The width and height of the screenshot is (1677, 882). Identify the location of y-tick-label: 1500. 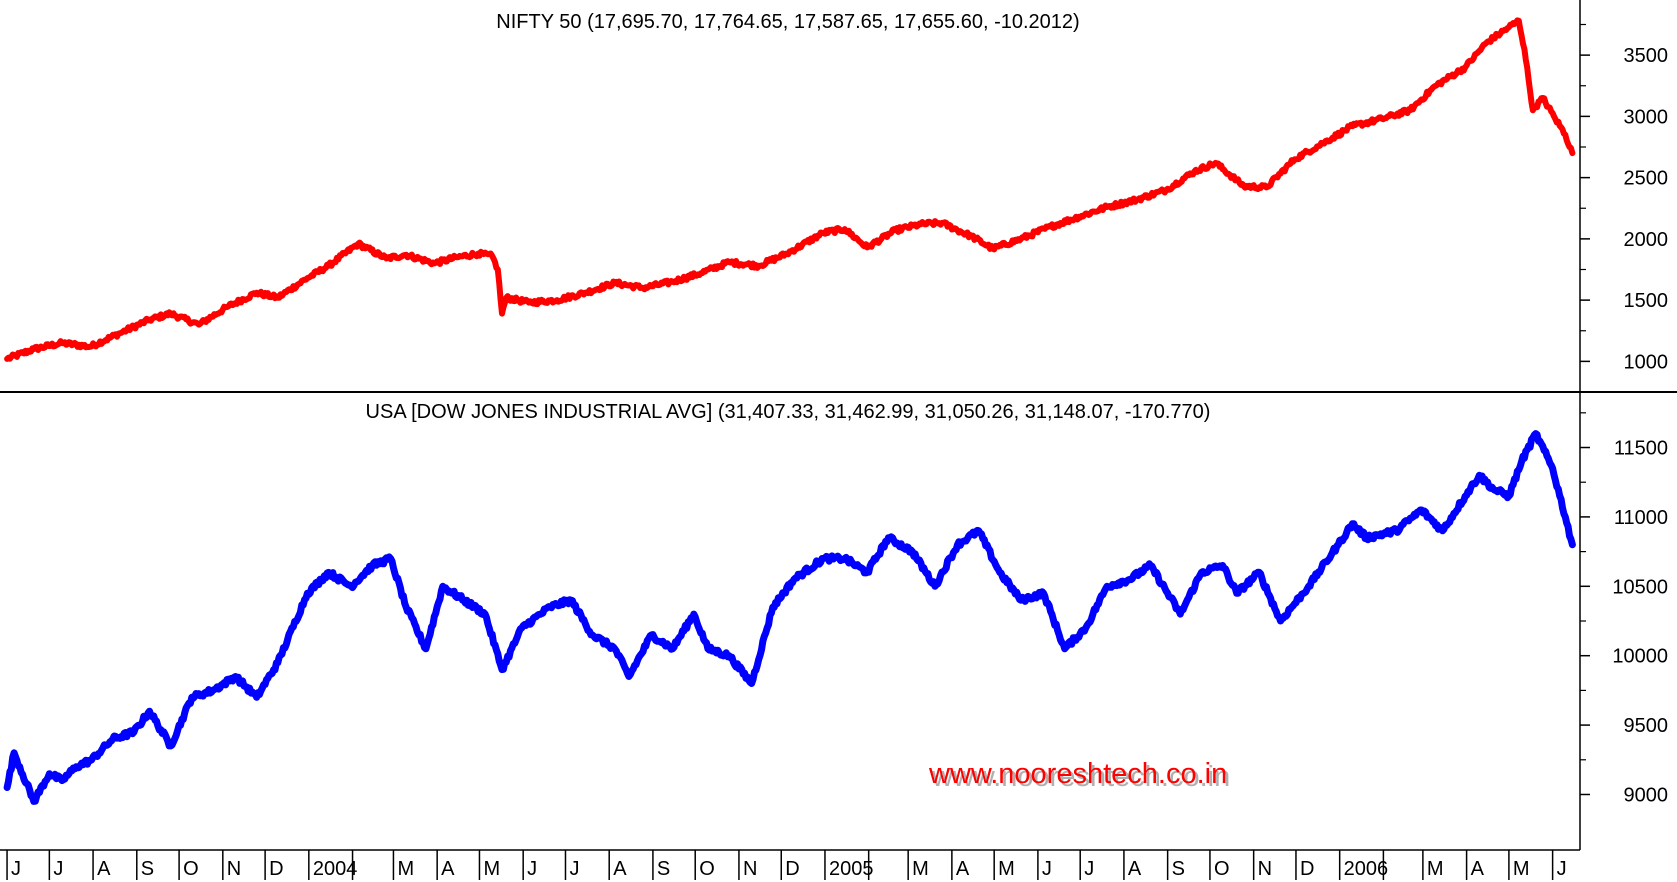
(1646, 301).